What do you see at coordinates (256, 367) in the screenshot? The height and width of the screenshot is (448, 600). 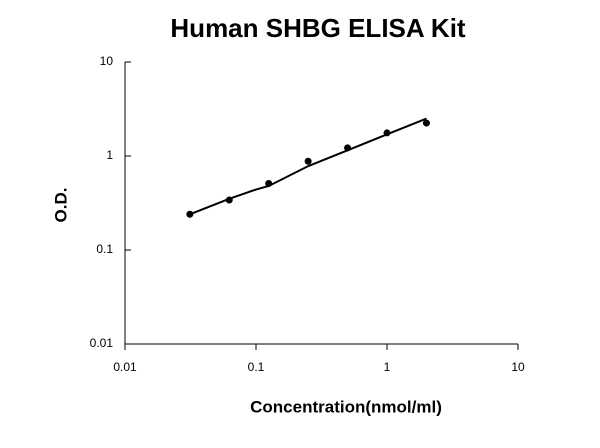 I see `x-tick-label: 0.1` at bounding box center [256, 367].